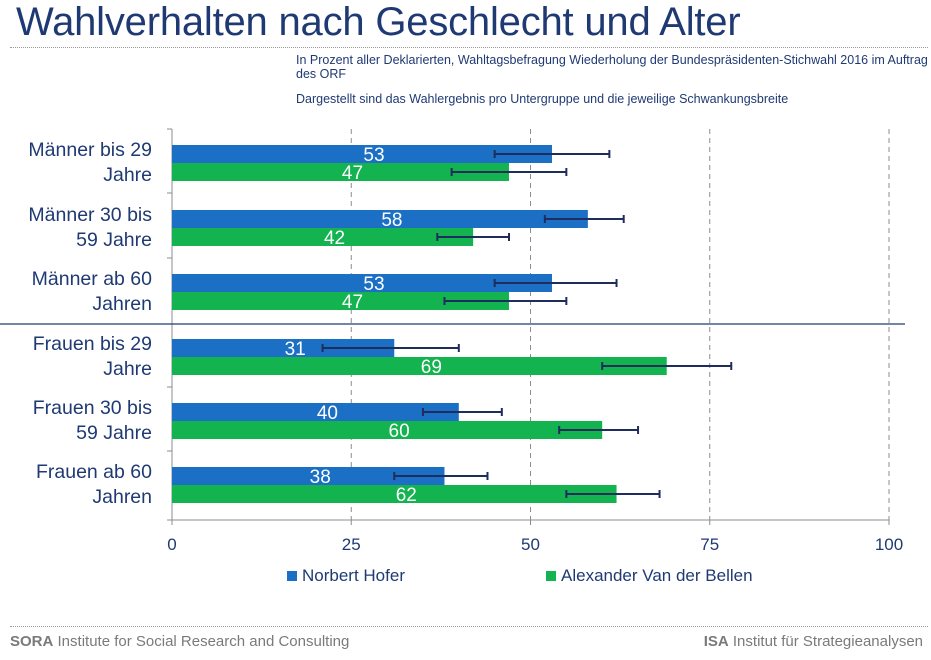 This screenshot has width=931, height=660. I want to click on category-label: Männer 30 bis 59 Jahre, so click(90, 227).